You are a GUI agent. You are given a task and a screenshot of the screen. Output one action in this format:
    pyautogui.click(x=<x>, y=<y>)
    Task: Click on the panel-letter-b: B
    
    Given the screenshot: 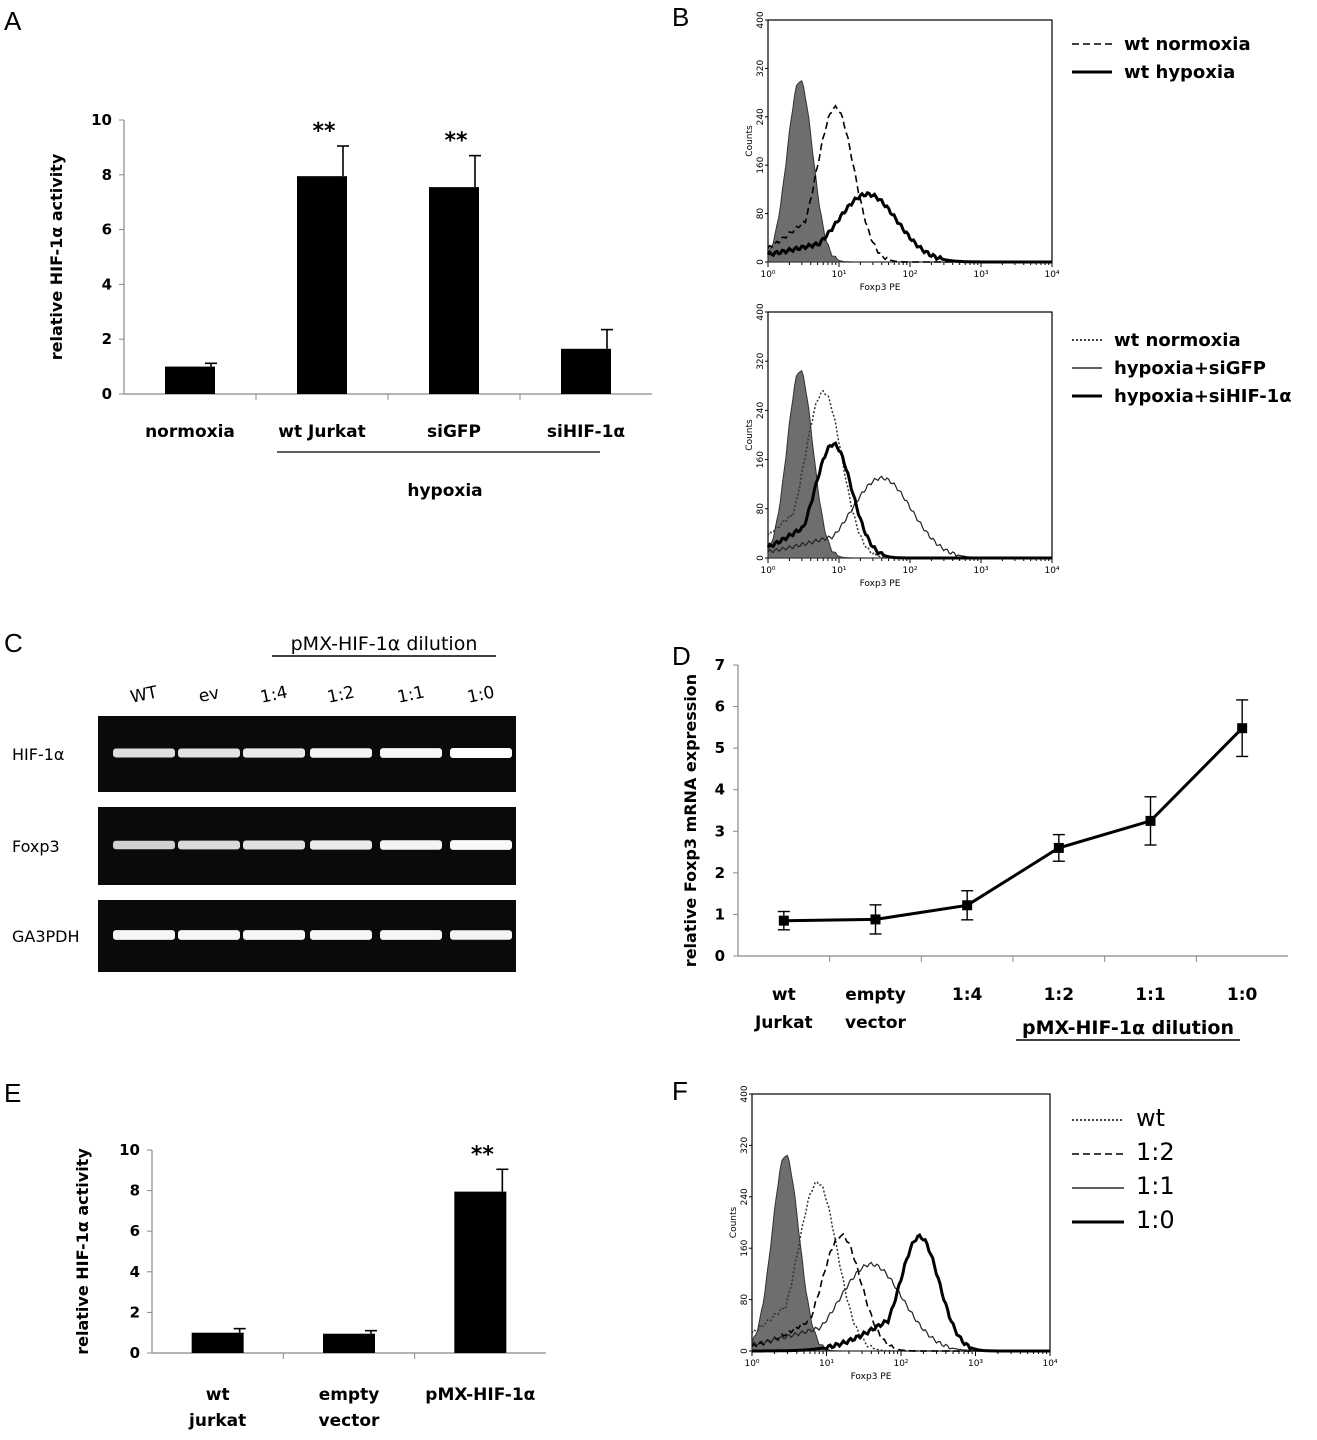 What is the action you would take?
    pyautogui.click(x=680, y=17)
    